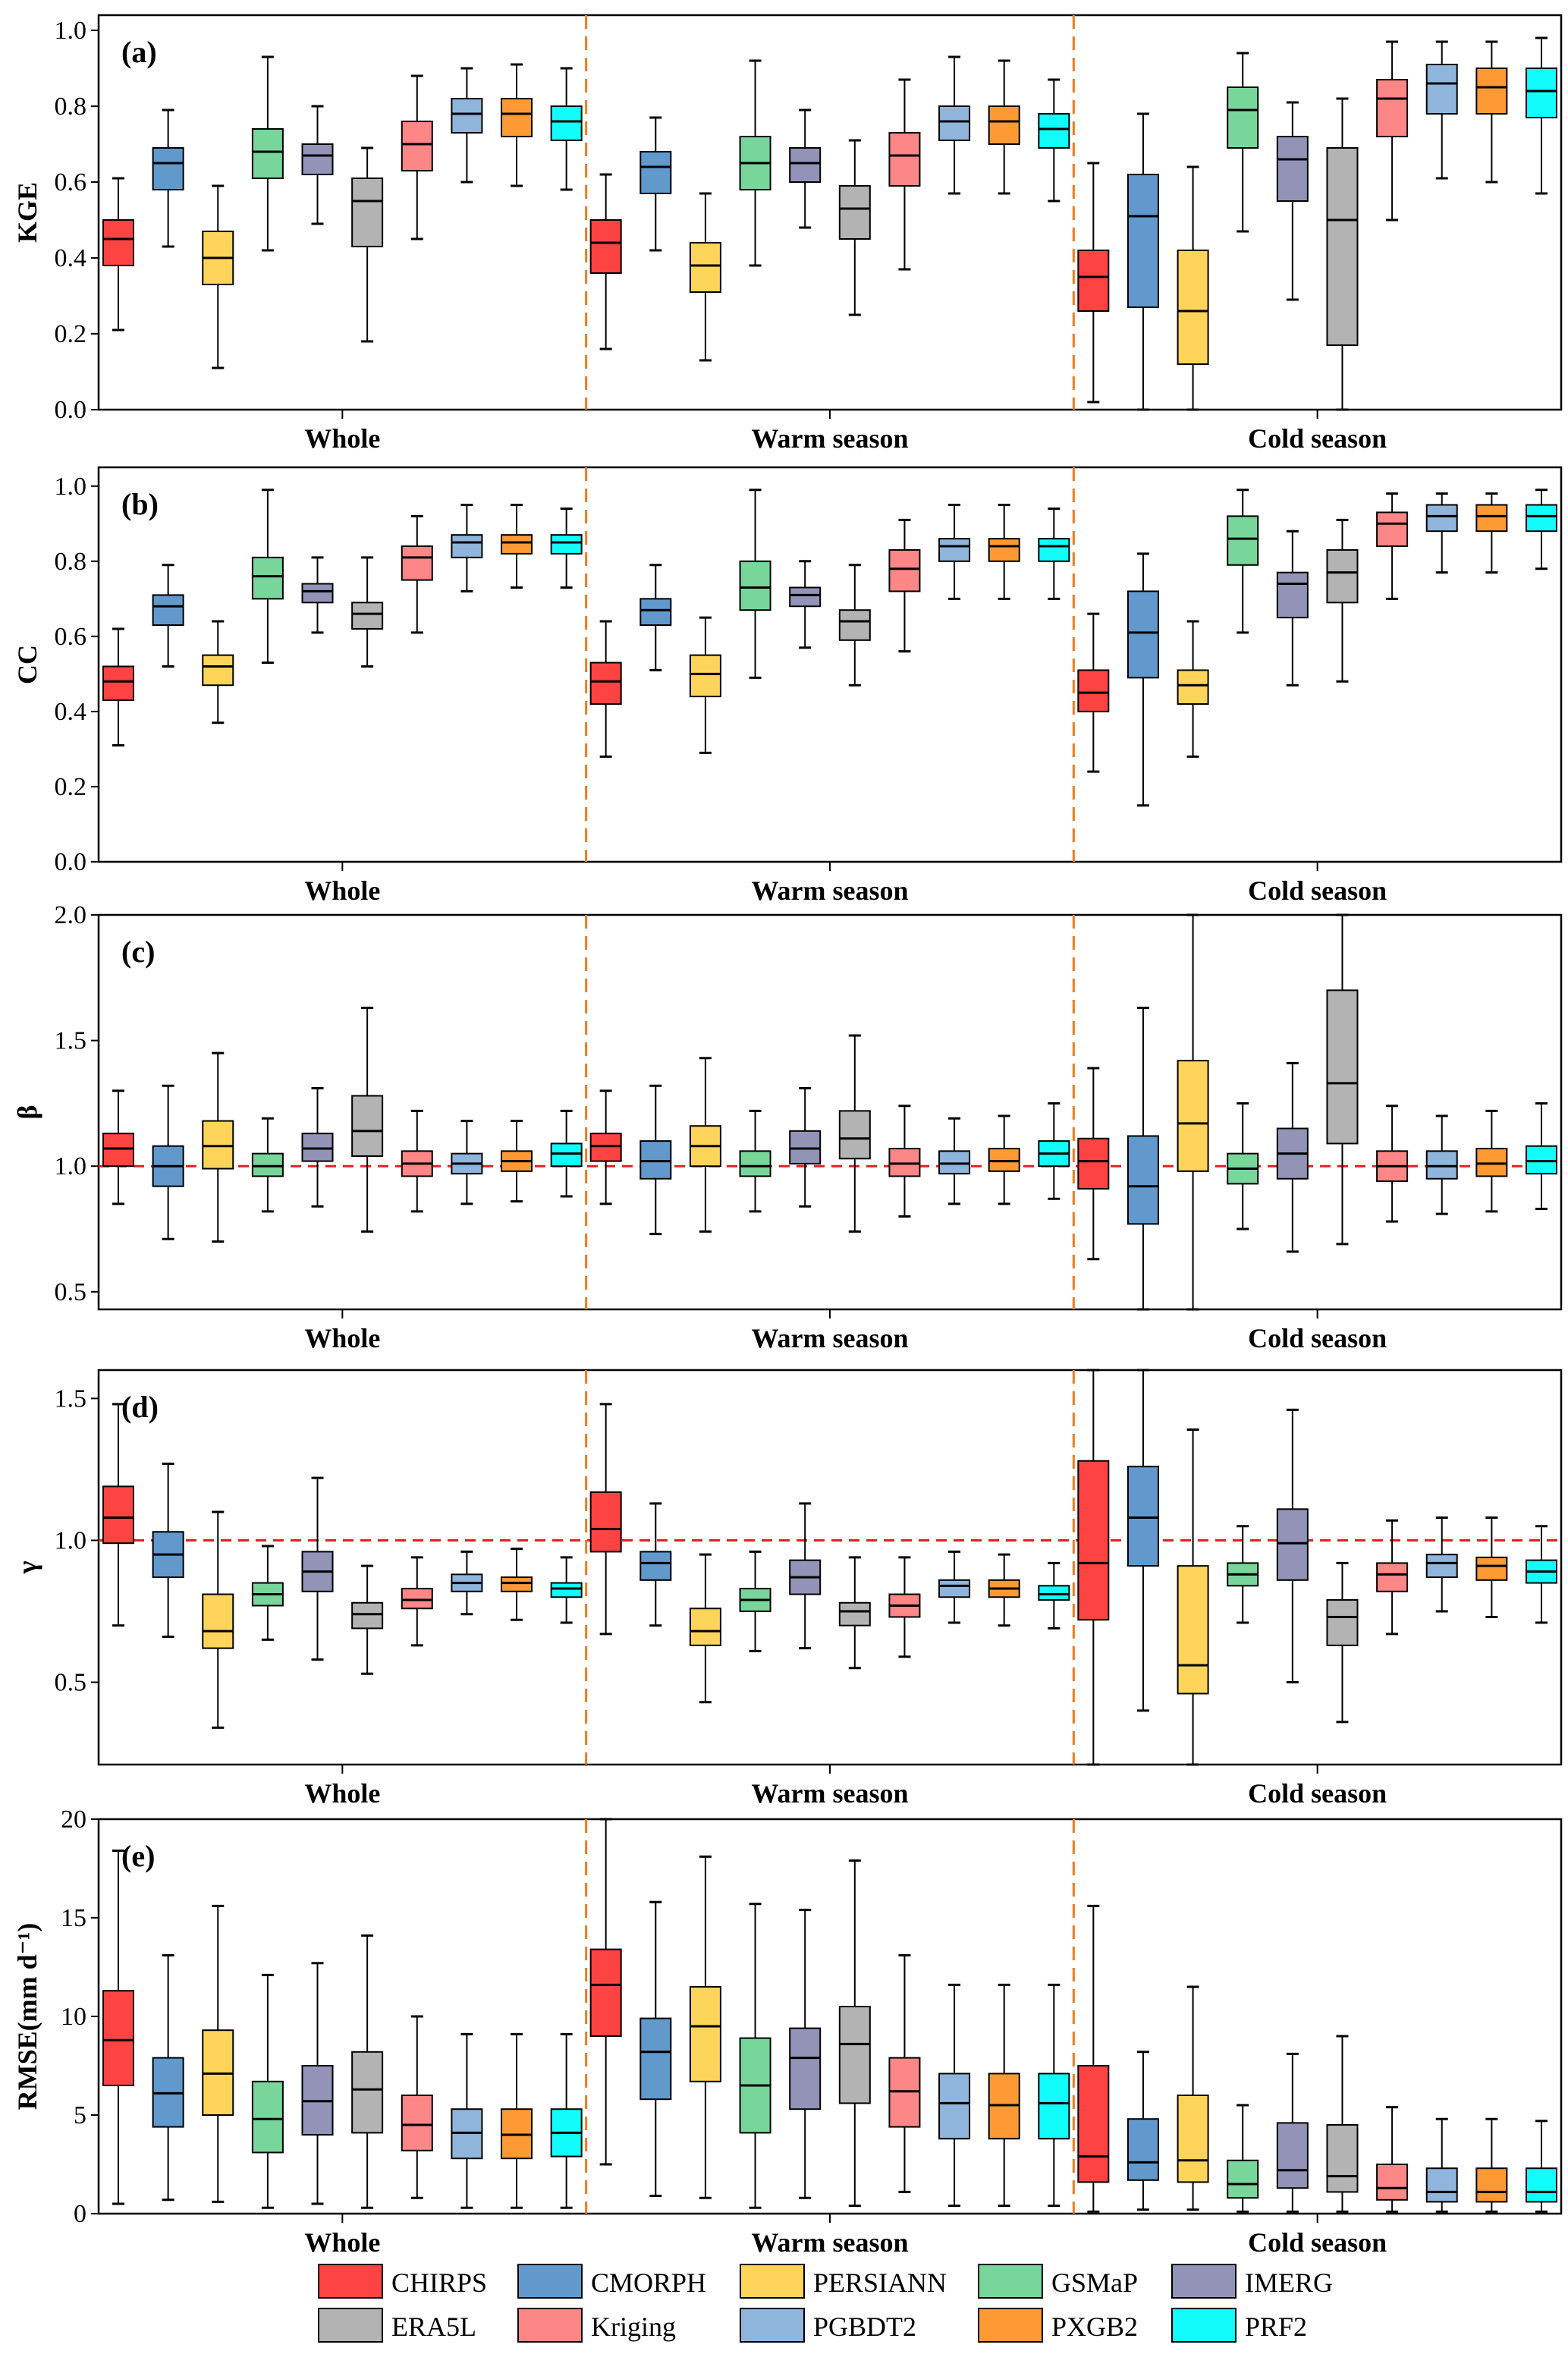 This screenshot has width=1568, height=2354. What do you see at coordinates (612, 2281) in the screenshot?
I see `legend-item-CMORPH: CMORPH` at bounding box center [612, 2281].